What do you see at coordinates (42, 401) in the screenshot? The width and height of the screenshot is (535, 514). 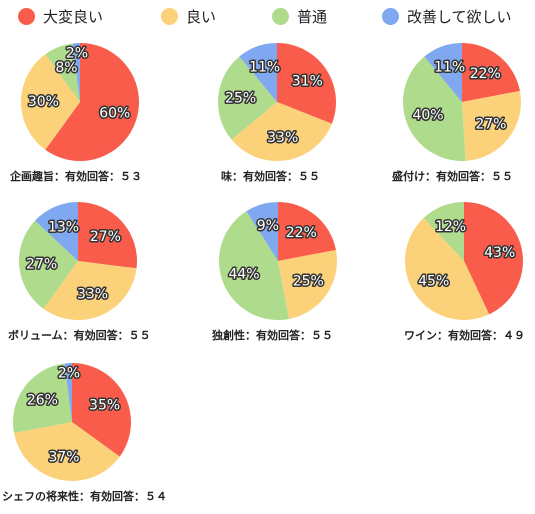 I see `pie-label-normal: 26%` at bounding box center [42, 401].